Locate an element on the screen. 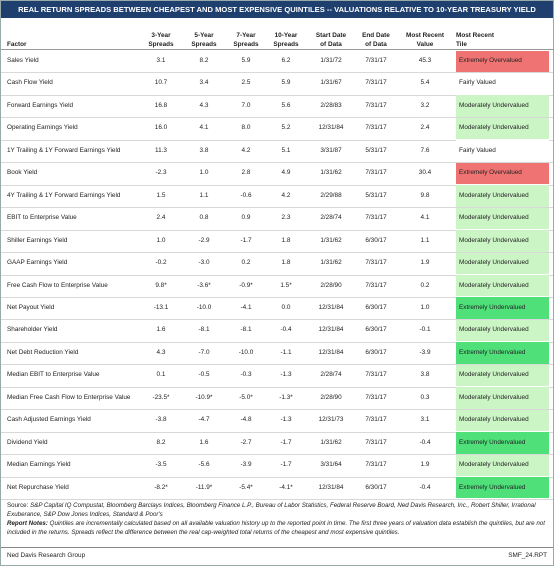  tile: Fairly Valued is located at coordinates (477, 83).